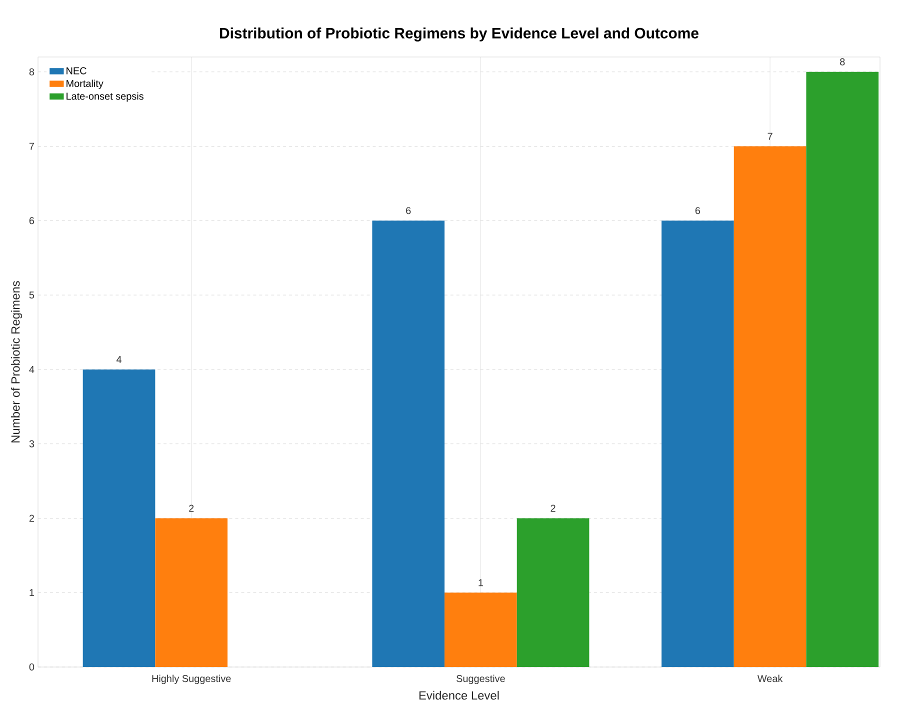 This screenshot has width=905, height=711. I want to click on y-tick-label: 2, so click(31, 518).